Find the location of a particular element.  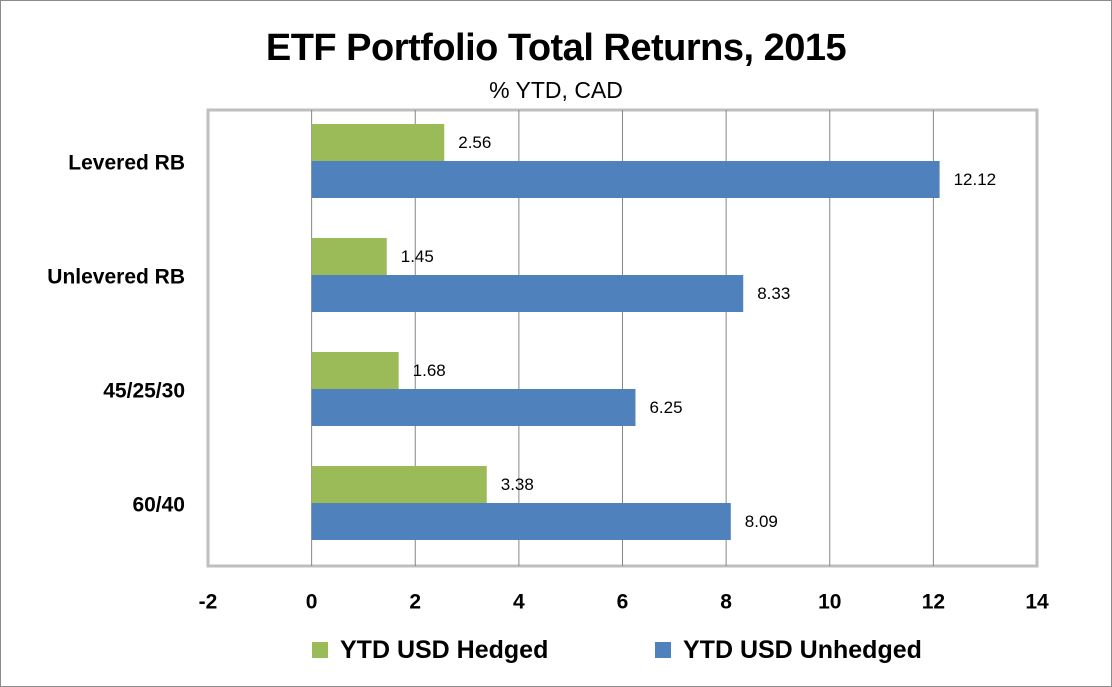

data-label: 2.56 is located at coordinates (474, 142).